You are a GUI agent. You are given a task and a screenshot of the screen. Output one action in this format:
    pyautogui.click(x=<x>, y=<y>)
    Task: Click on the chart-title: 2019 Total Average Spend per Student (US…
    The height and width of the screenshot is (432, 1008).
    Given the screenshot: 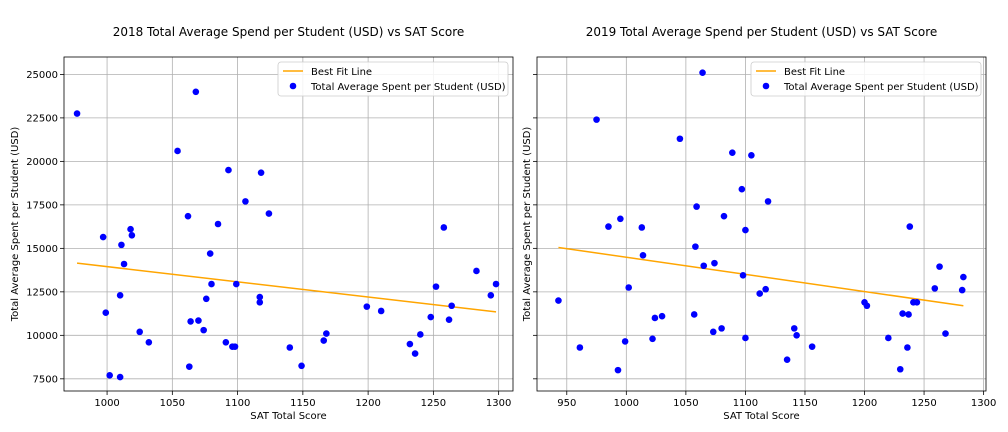 What is the action you would take?
    pyautogui.click(x=762, y=32)
    